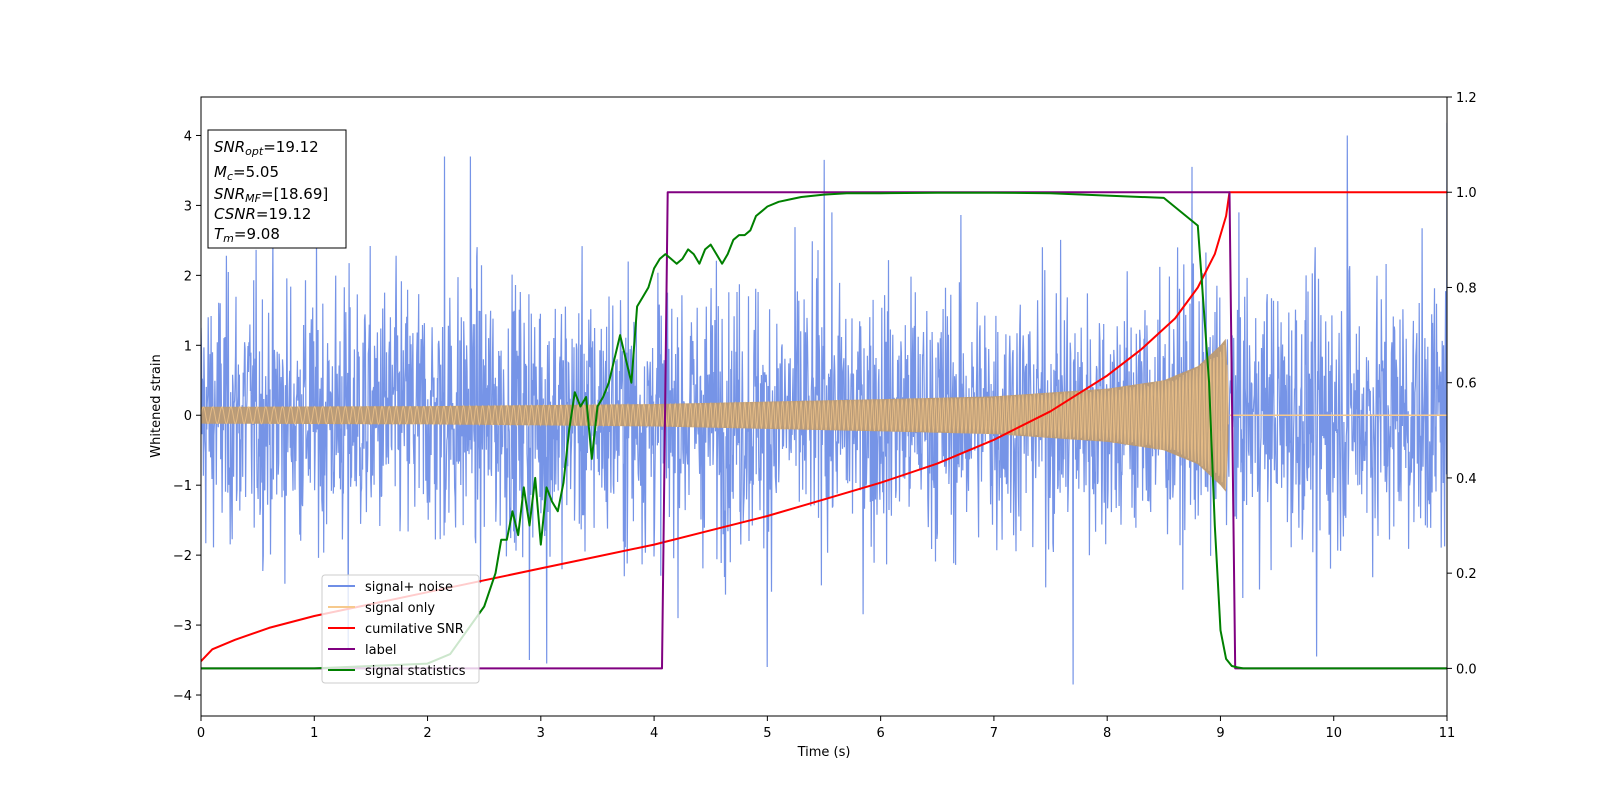 This screenshot has height=800, width=1600. What do you see at coordinates (182, 556) in the screenshot?
I see `y-left-tick-label: −2` at bounding box center [182, 556].